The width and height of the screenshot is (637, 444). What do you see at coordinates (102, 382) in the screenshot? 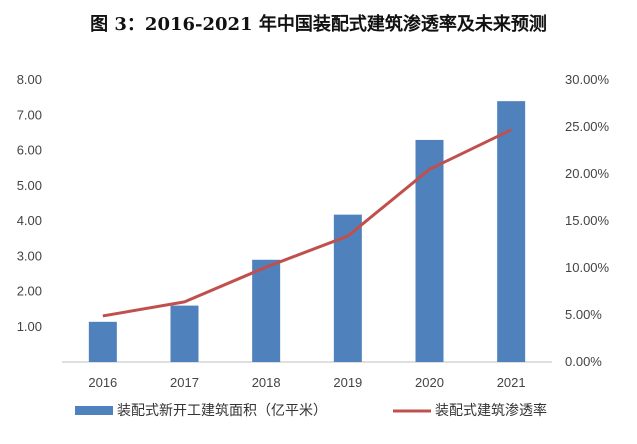
I see `x-tick-label: 2016` at bounding box center [102, 382].